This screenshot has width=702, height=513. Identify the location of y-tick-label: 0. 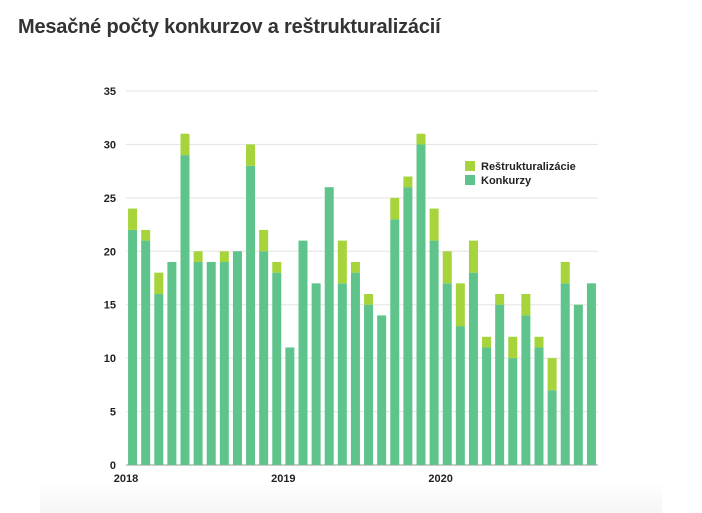
(113, 466).